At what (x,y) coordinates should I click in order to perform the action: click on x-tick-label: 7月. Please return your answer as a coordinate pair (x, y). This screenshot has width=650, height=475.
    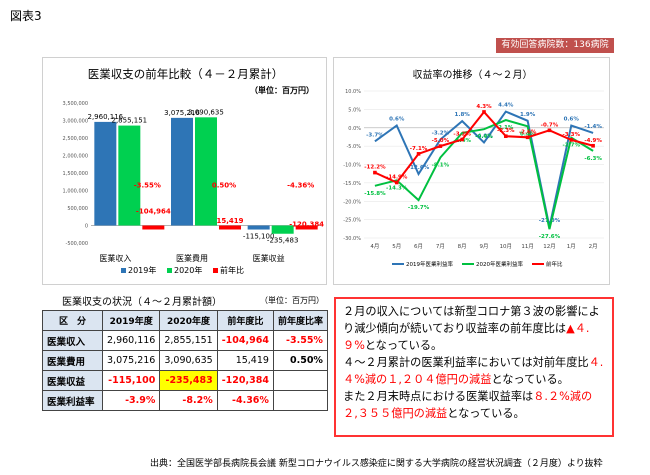
    Looking at the image, I should click on (440, 246).